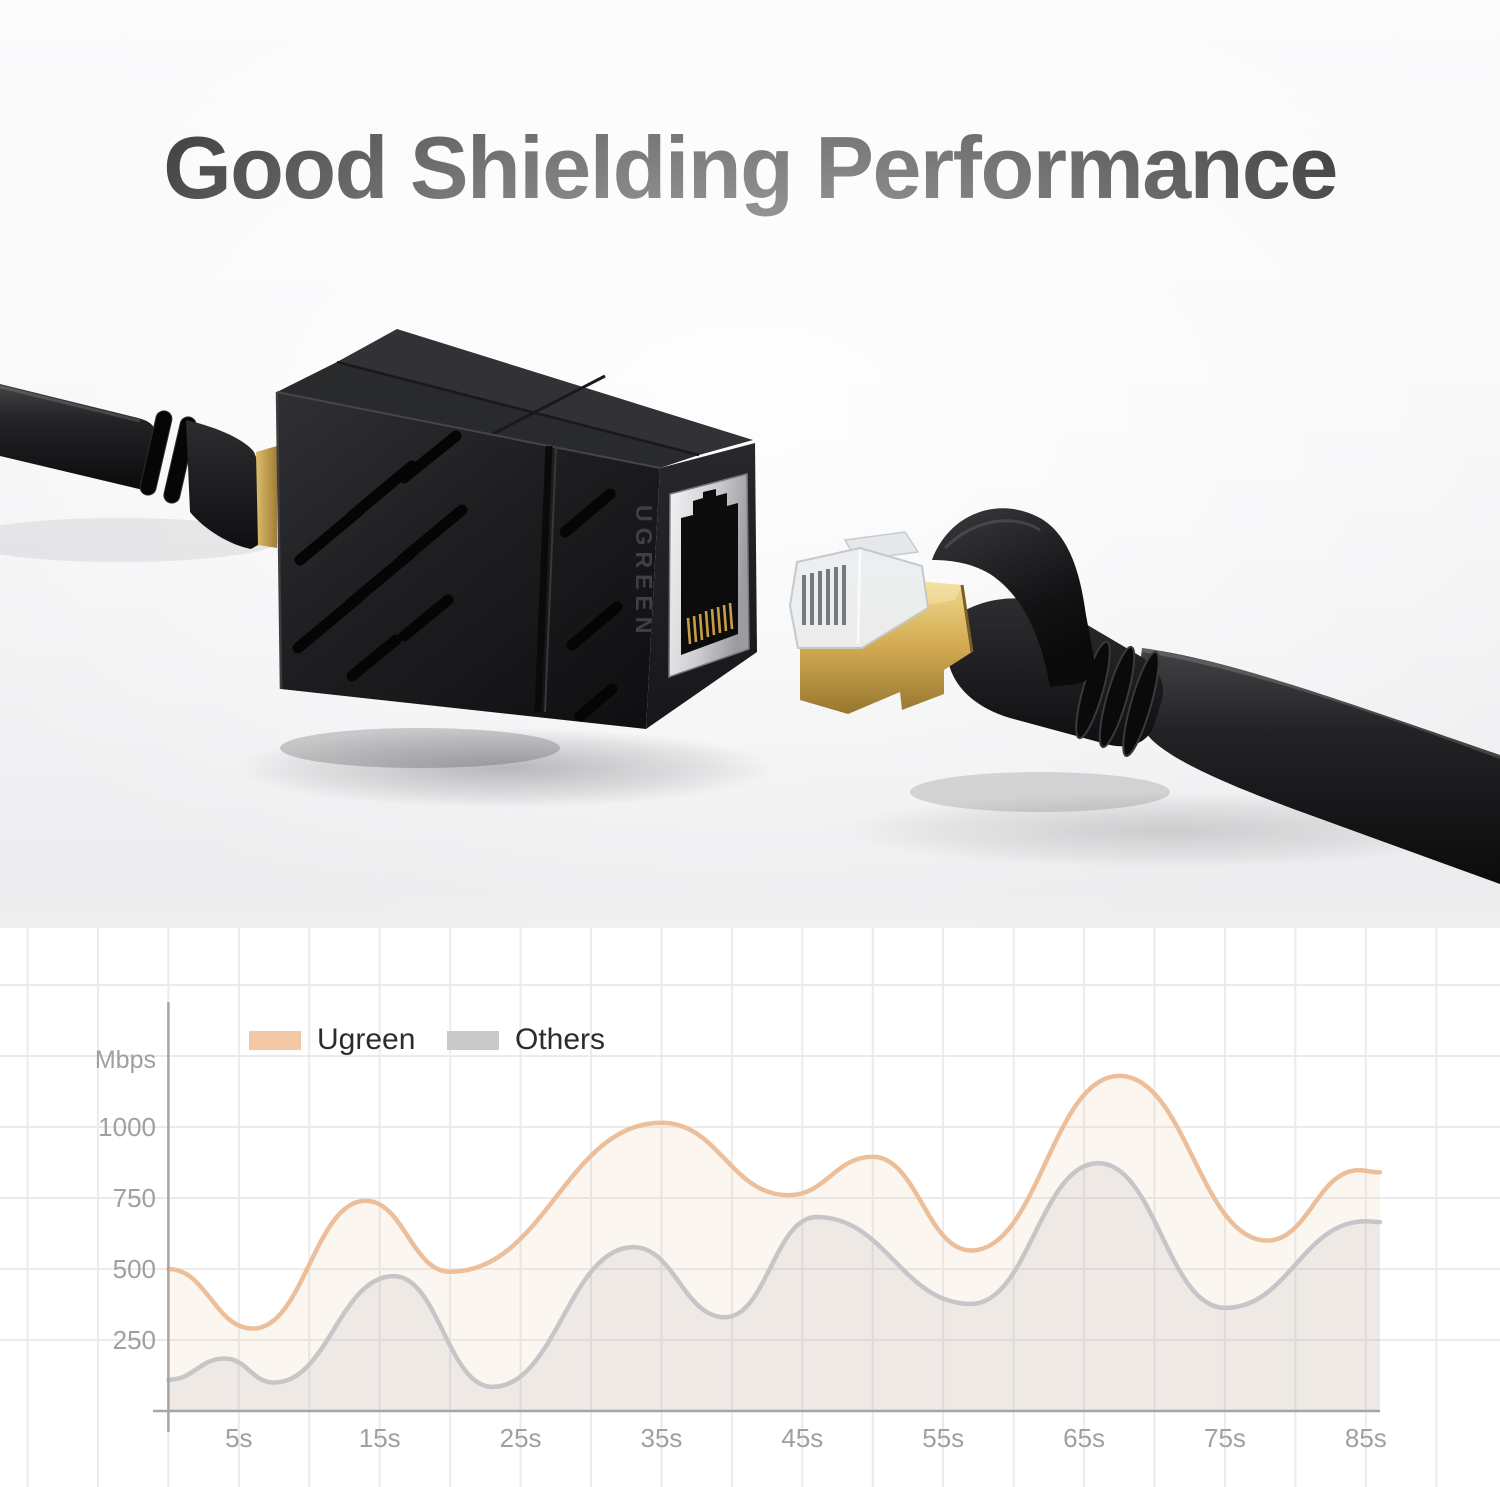 This screenshot has width=1500, height=1487. I want to click on y-tick-label: 1000, so click(127, 1127).